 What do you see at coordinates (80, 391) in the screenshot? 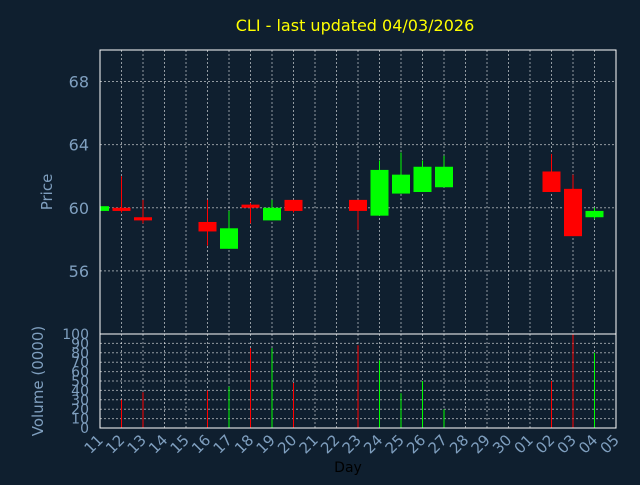
I see `volume-tick-label: 40` at bounding box center [80, 391].